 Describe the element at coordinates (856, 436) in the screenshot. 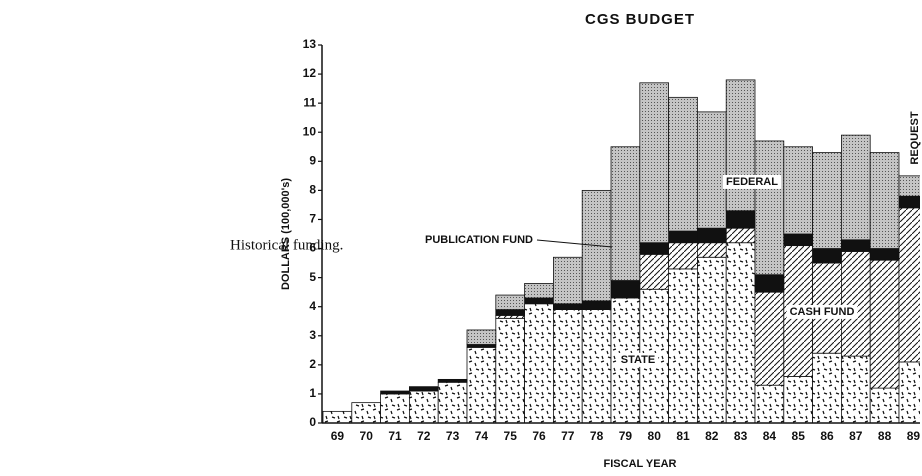

I see `x-tick-label: 87` at that location.